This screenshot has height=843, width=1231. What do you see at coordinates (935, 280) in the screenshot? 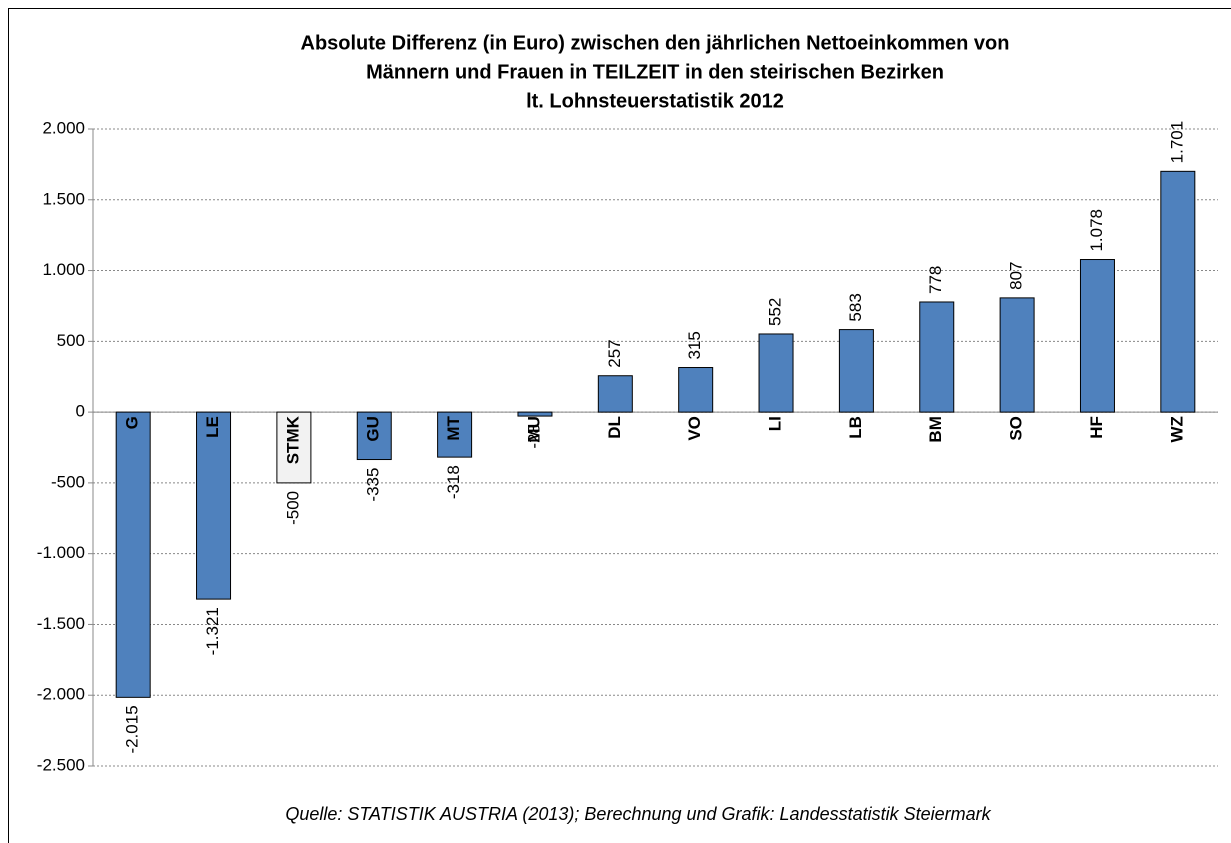
I see `value-label: 778` at bounding box center [935, 280].